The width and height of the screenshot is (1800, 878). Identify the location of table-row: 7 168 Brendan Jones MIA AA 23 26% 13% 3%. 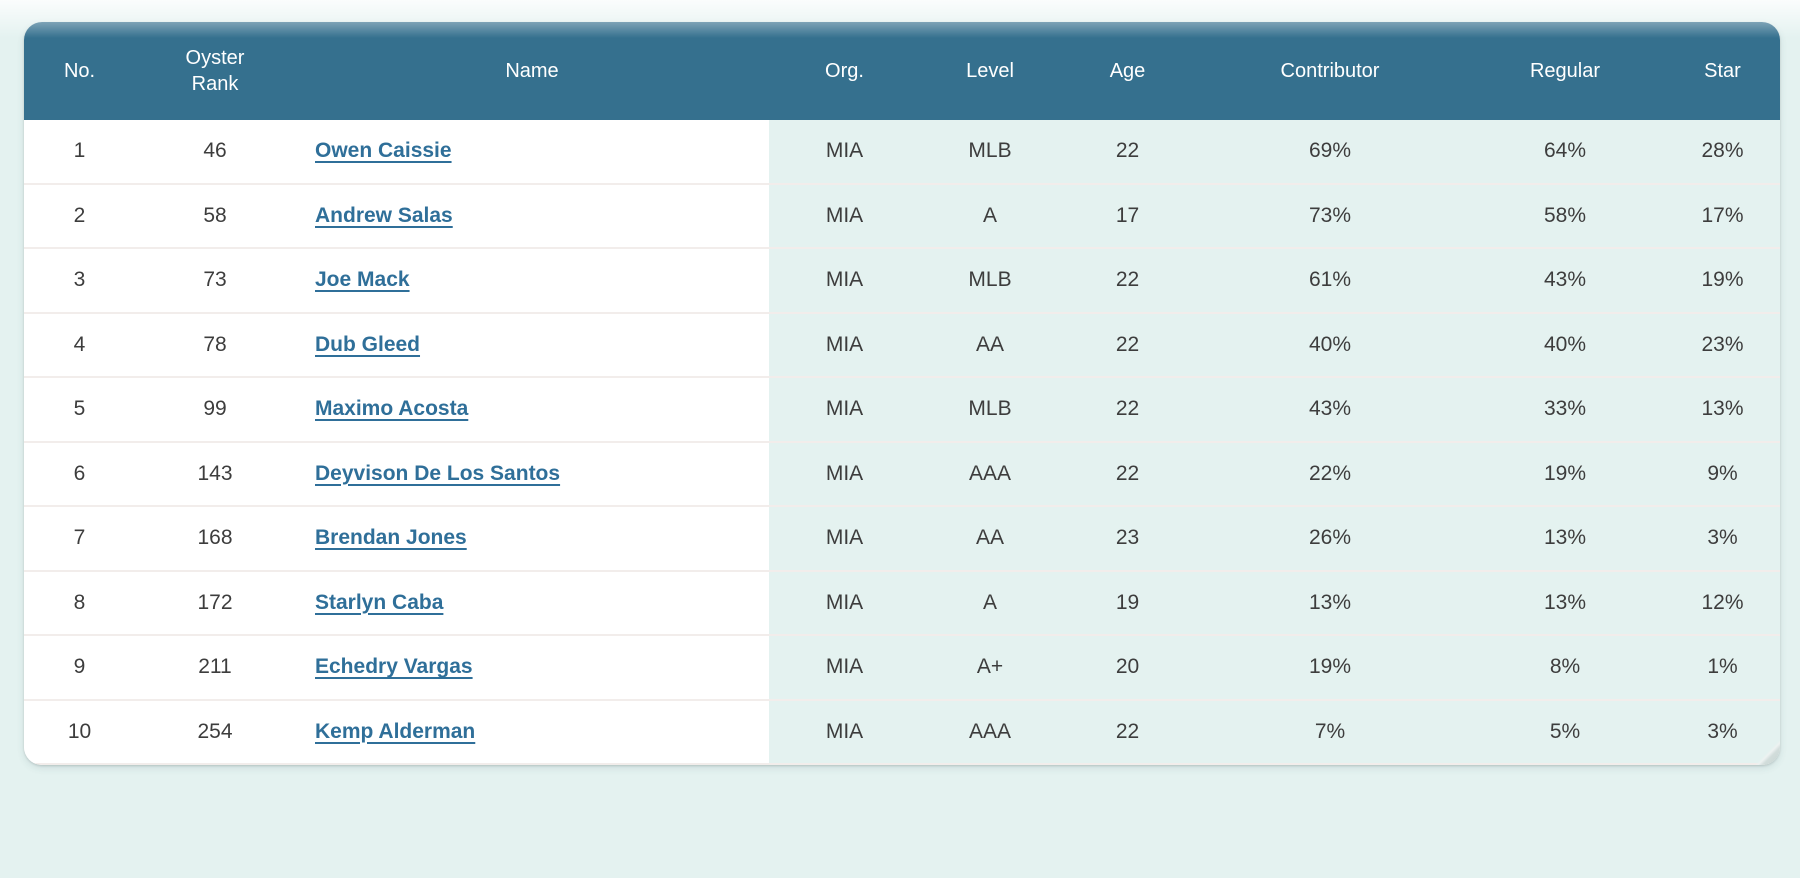
(902, 538).